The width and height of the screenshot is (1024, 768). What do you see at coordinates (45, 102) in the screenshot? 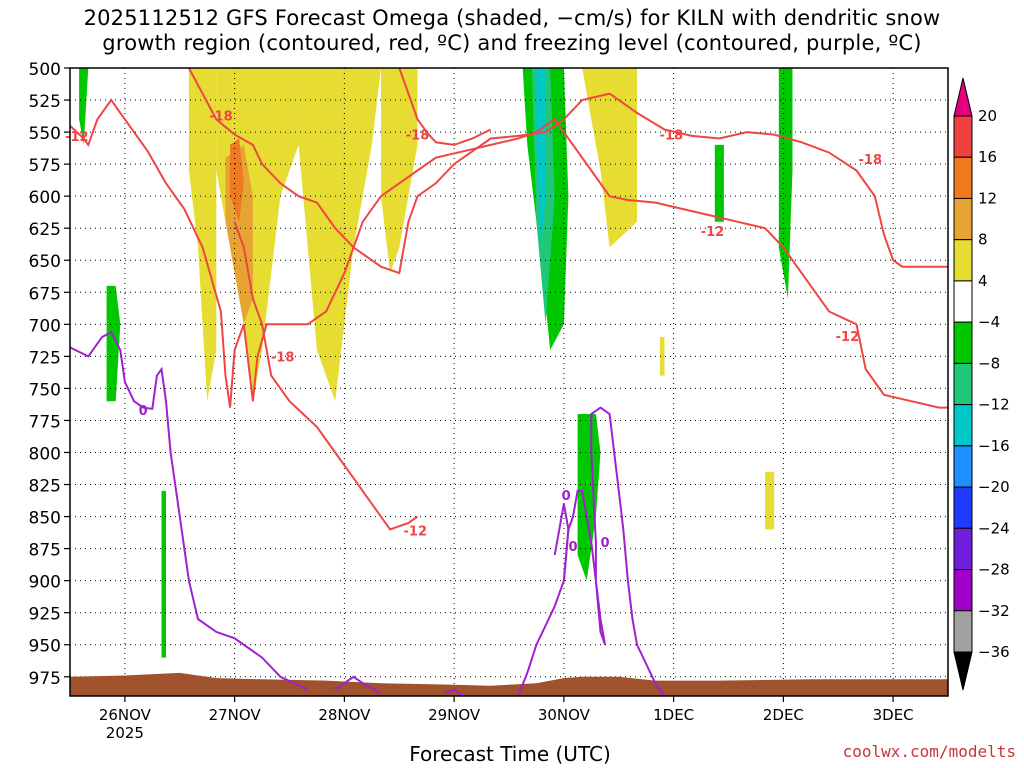
I see `y-tick-label: 525` at bounding box center [45, 102].